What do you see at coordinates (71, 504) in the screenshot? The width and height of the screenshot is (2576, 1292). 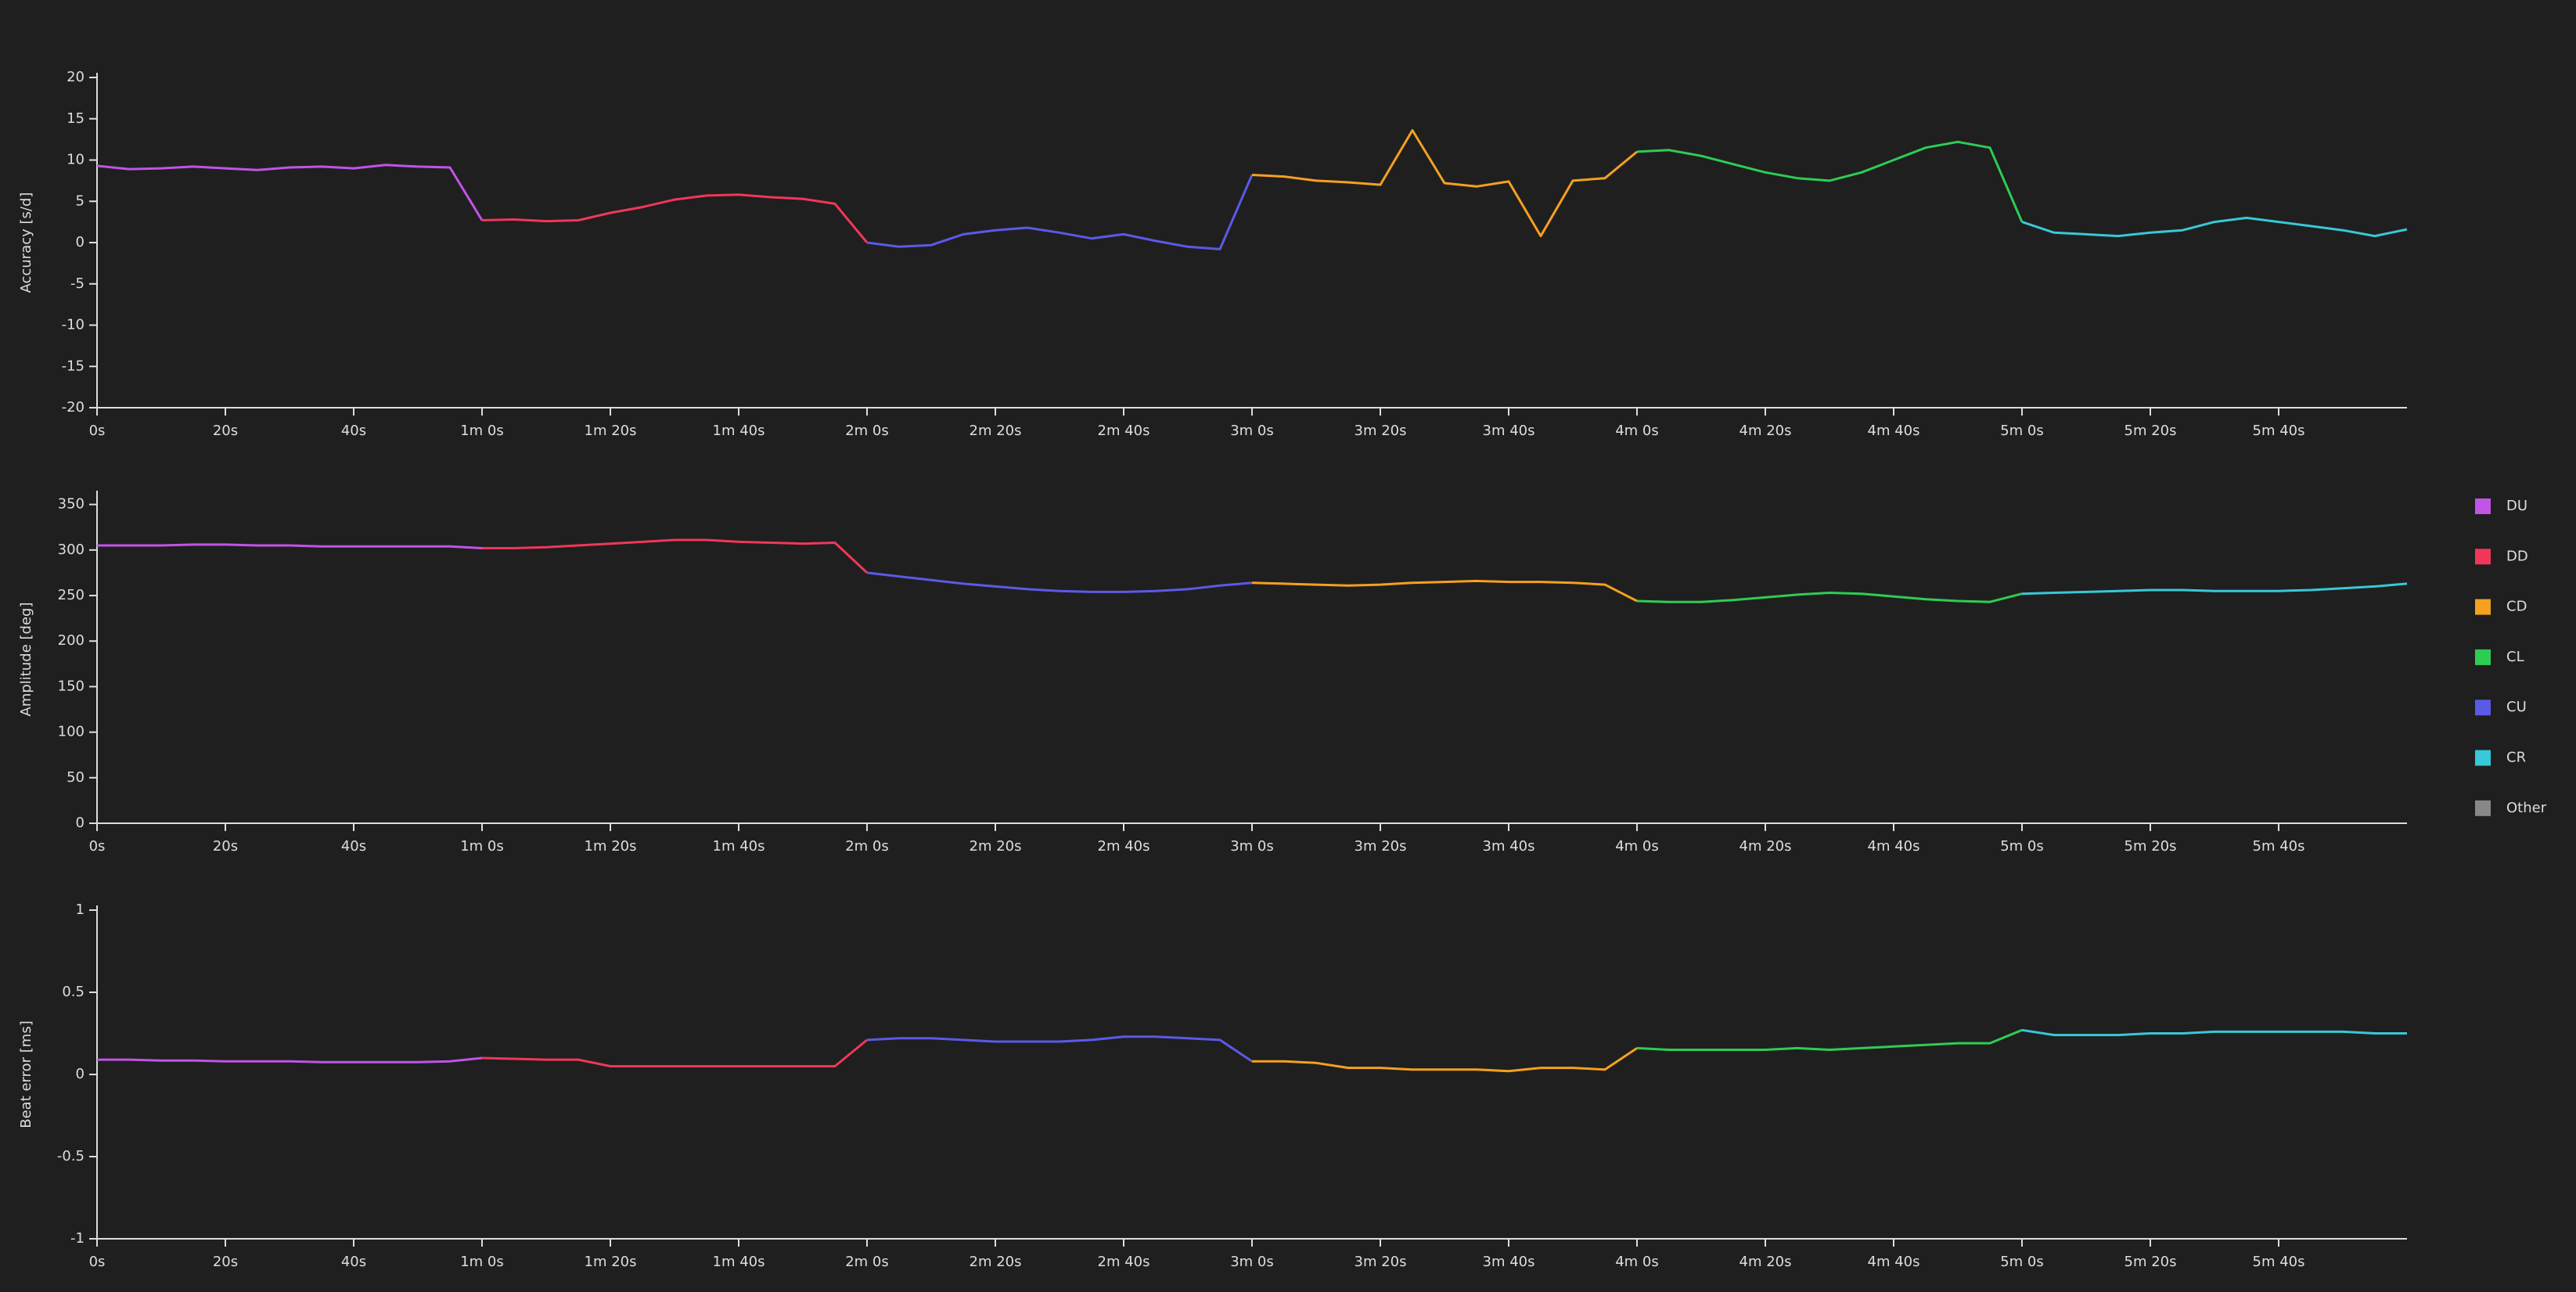 I see `y-tick-label: 350` at bounding box center [71, 504].